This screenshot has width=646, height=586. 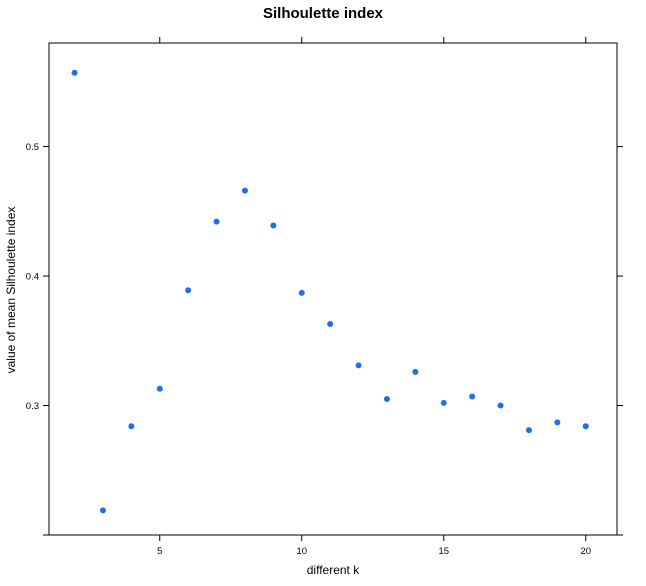 What do you see at coordinates (333, 570) in the screenshot?
I see `x-axis-label: different k` at bounding box center [333, 570].